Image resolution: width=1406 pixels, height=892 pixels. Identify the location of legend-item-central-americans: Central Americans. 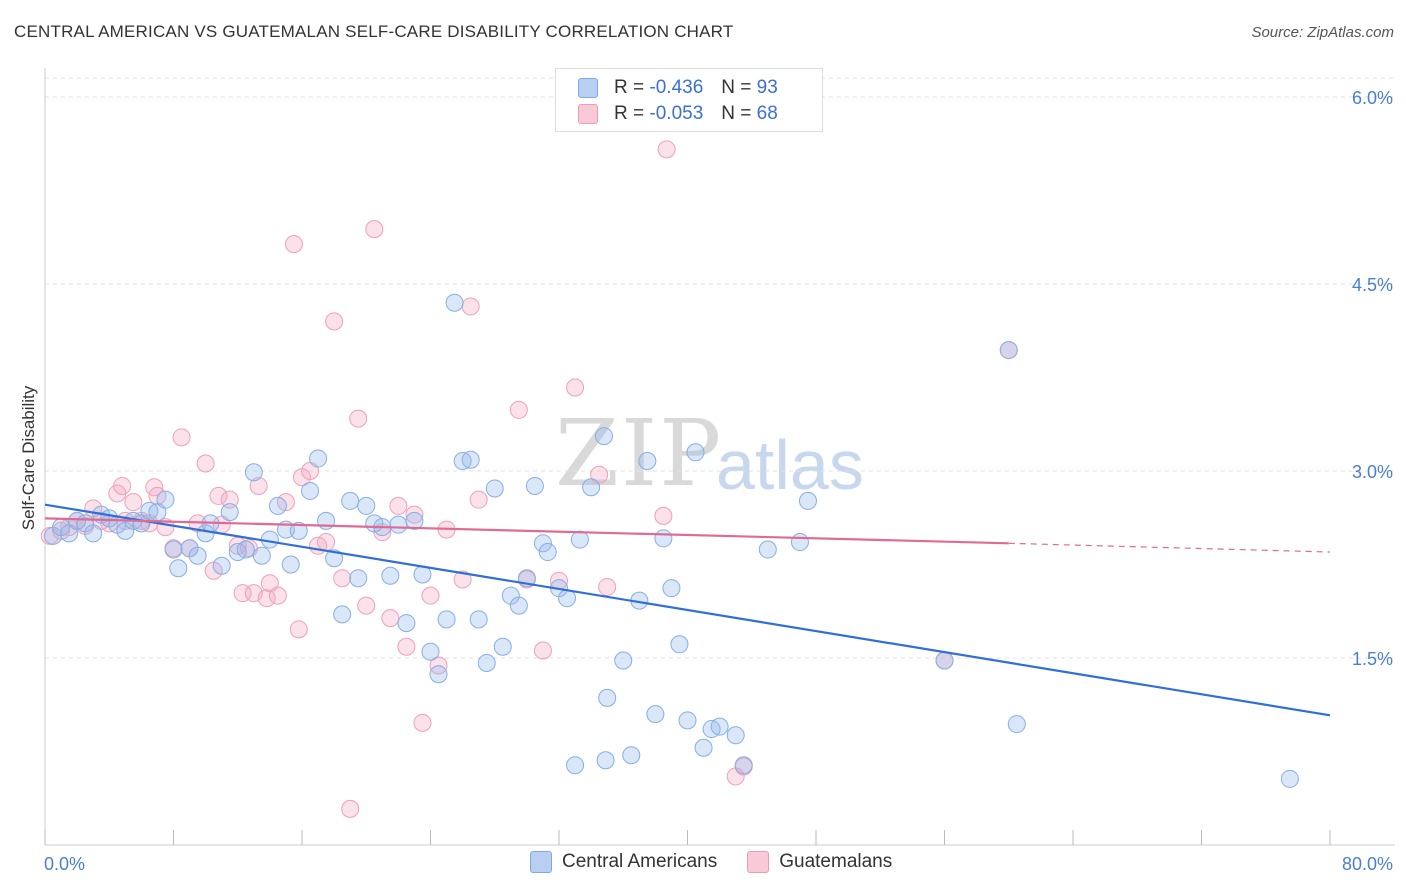
(623, 862).